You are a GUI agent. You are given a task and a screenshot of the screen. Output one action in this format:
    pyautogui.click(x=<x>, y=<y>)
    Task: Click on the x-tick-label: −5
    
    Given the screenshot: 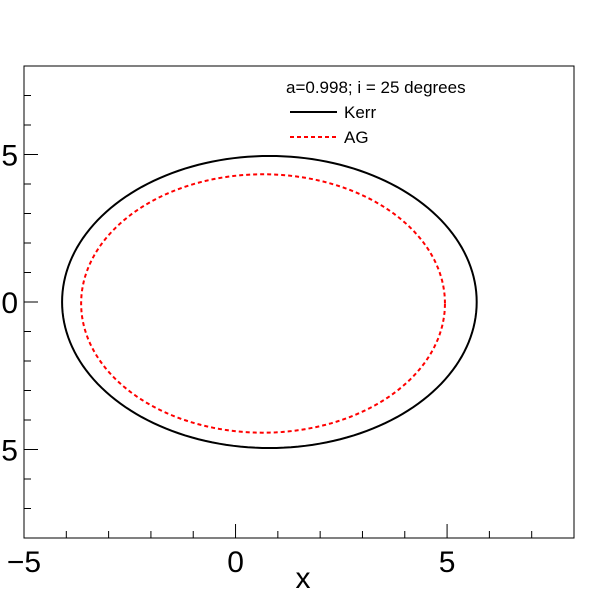 What is the action you would take?
    pyautogui.click(x=24, y=562)
    